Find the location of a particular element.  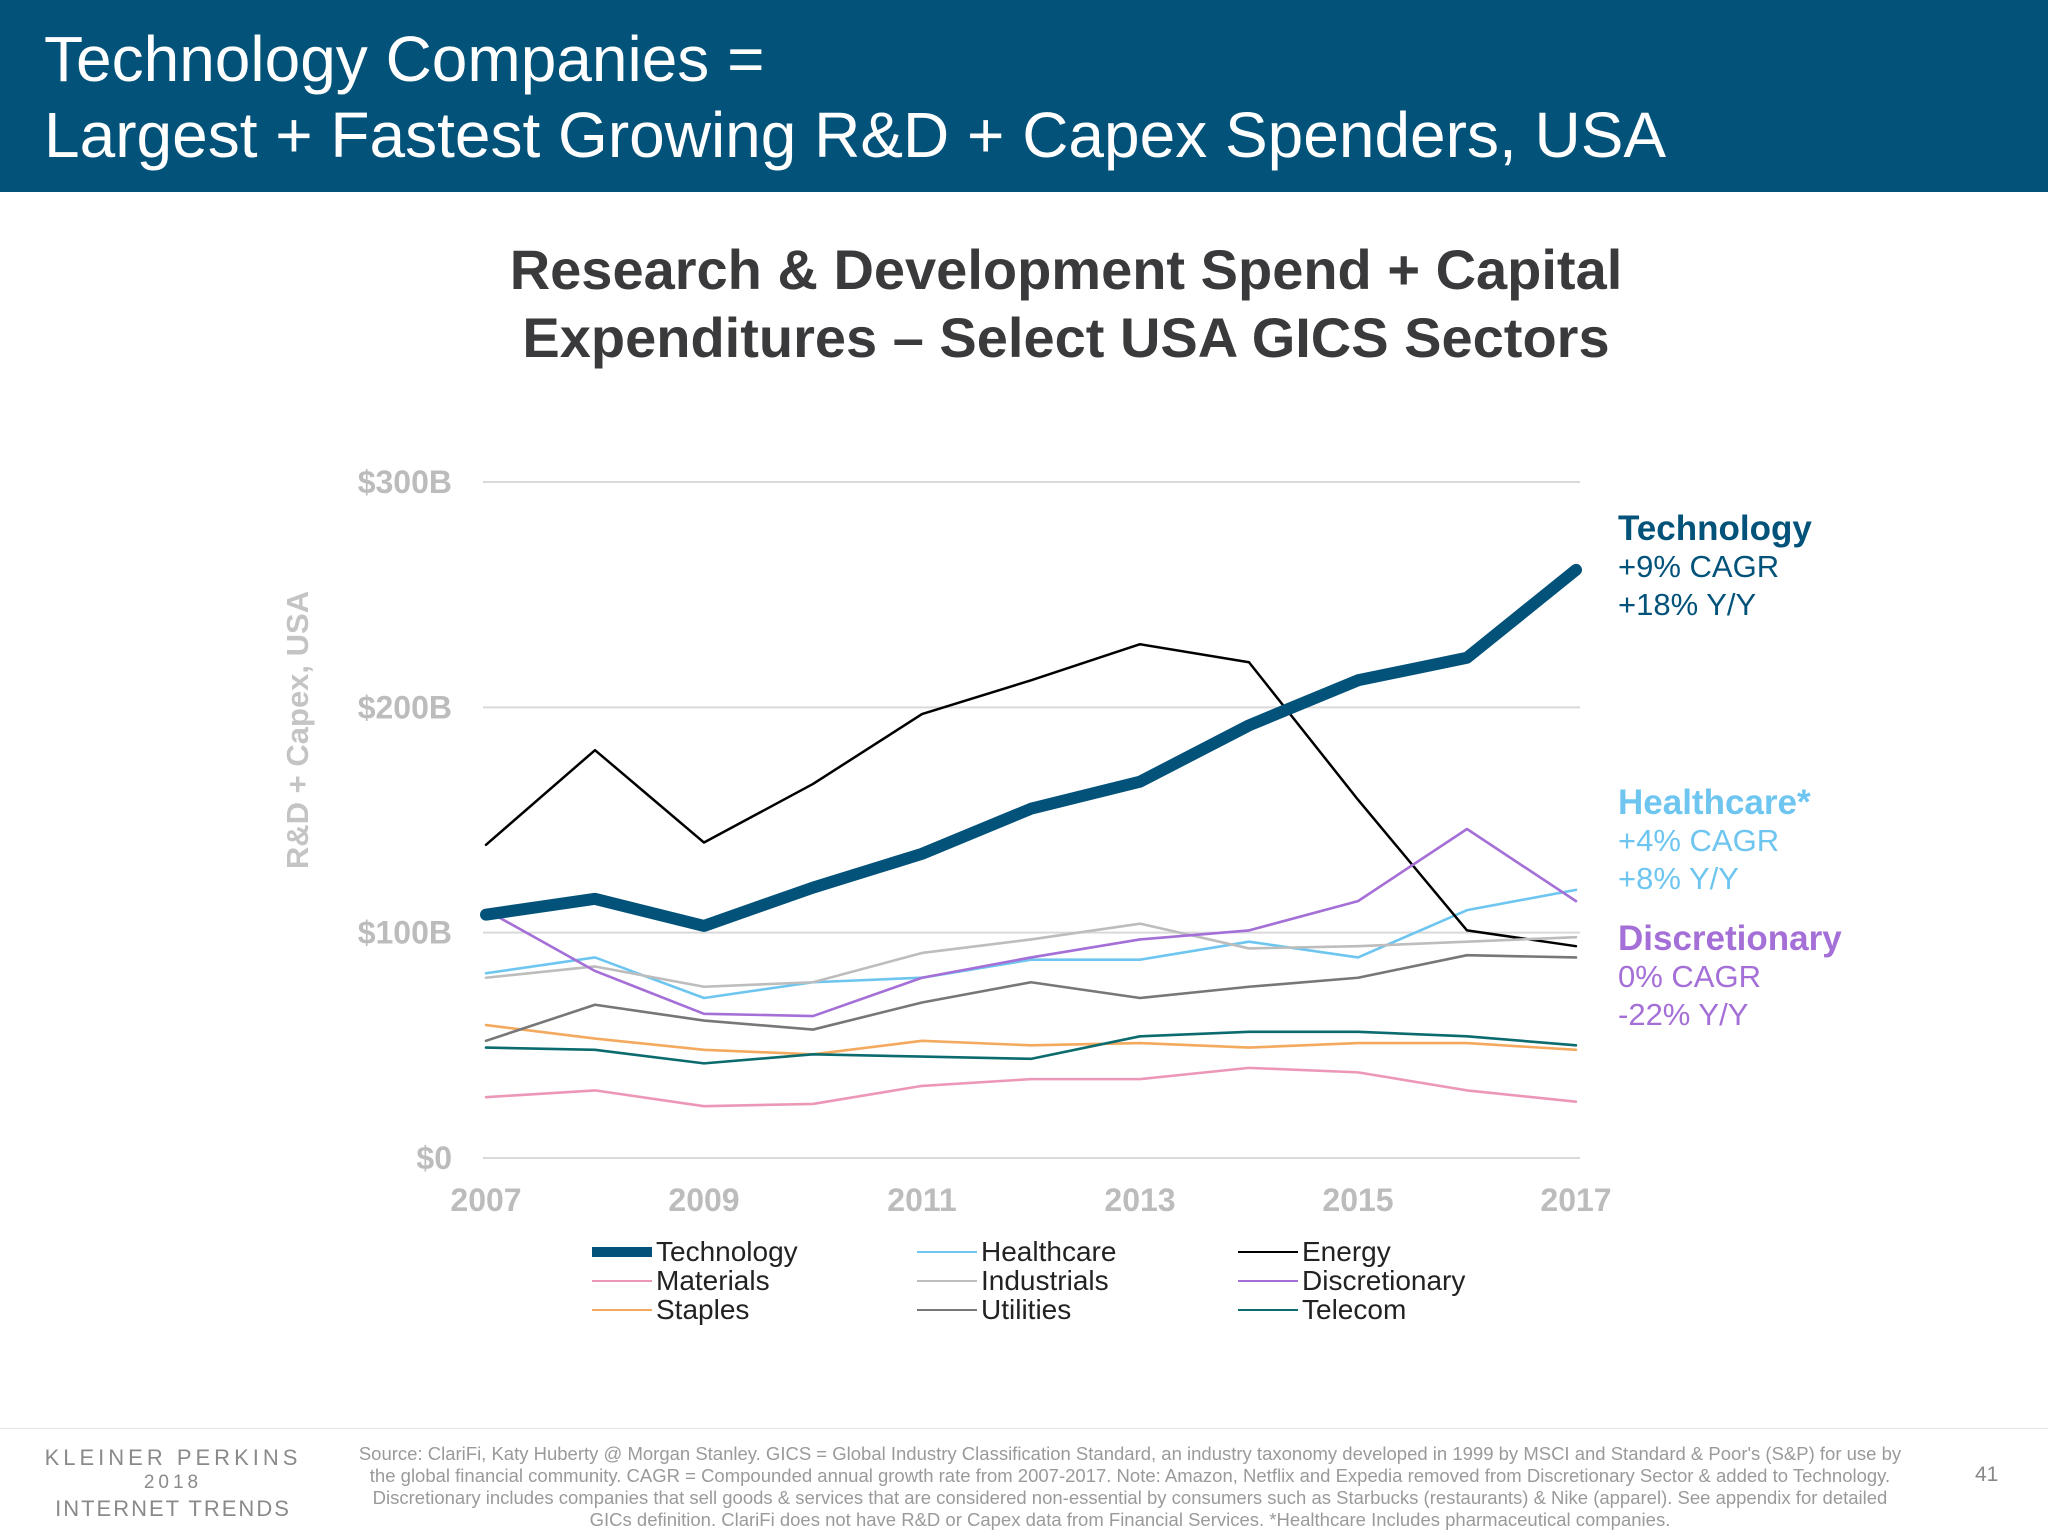

legend-item-materials: Materials is located at coordinates (681, 1280).